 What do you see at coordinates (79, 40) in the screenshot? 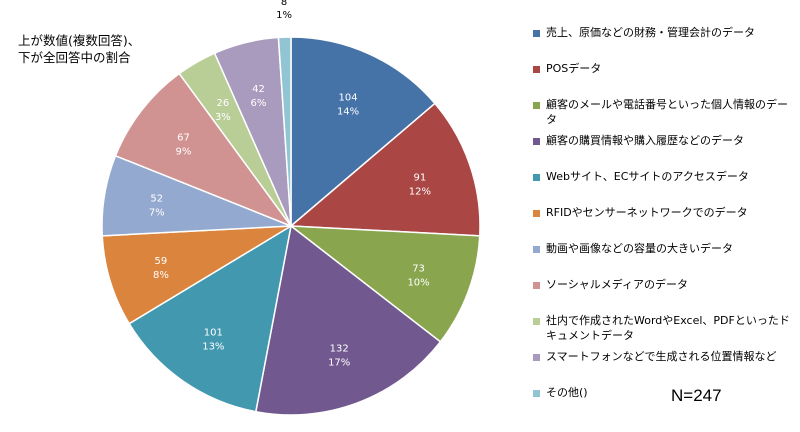
I see `note-line-1: 上が数値(複数回答)、` at bounding box center [79, 40].